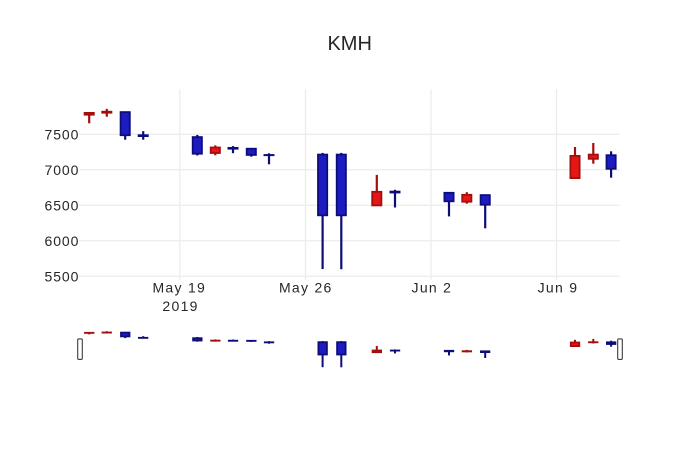  Describe the element at coordinates (180, 306) in the screenshot. I see `svg-text: 2019` at that location.